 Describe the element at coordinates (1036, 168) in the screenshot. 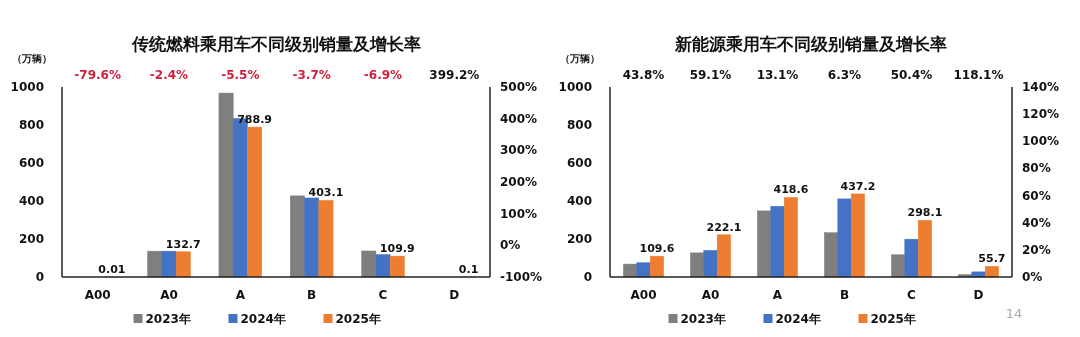

I see `y2-tick-label: 80%` at that location.